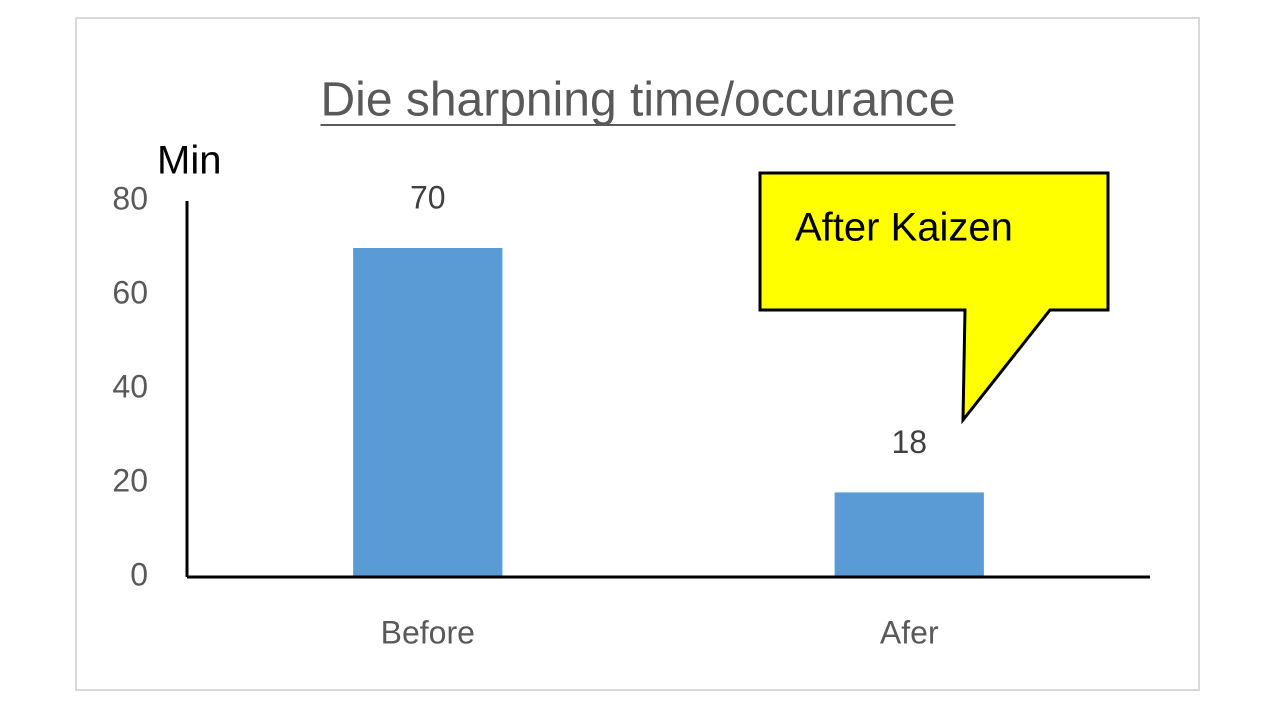  I want to click on callout, so click(934, 298).